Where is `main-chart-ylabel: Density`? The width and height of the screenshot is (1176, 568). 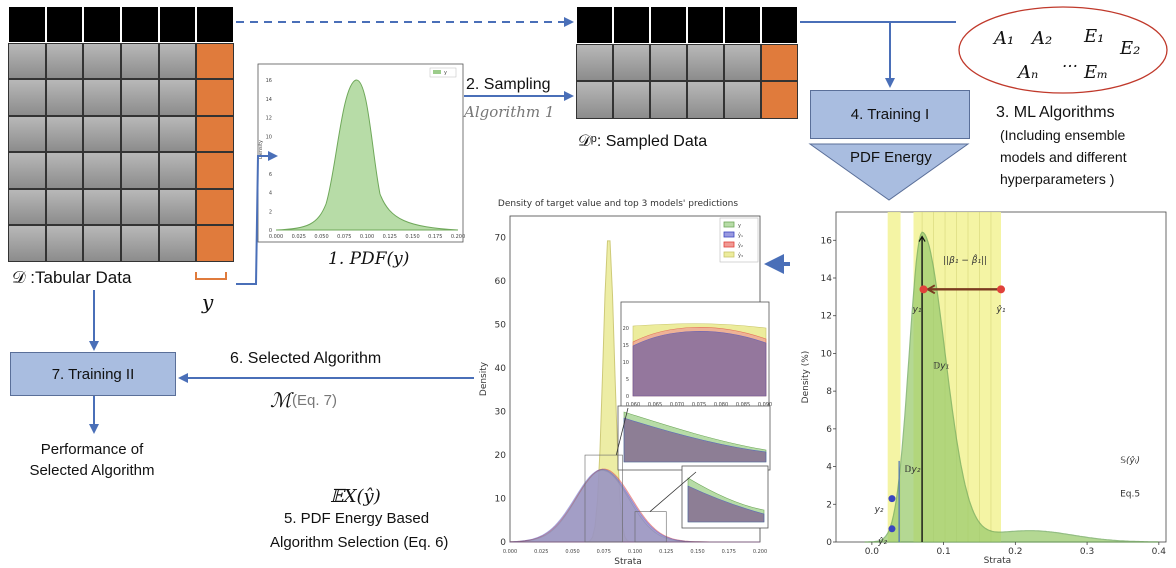 main-chart-ylabel: Density is located at coordinates (484, 378).